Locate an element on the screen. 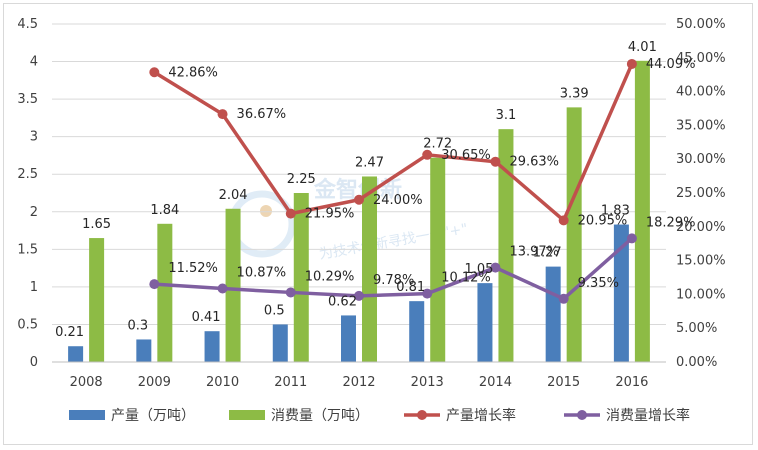 This screenshot has width=758, height=450. x-tick-label: 2011 is located at coordinates (290, 382).